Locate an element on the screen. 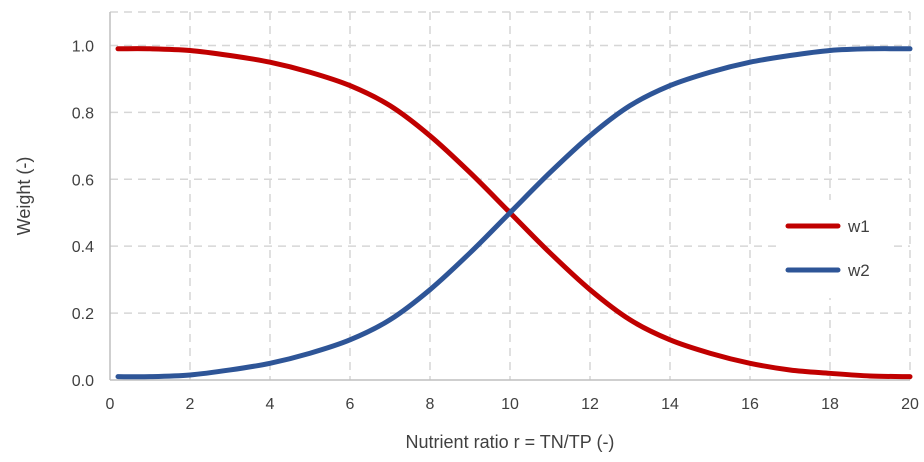 This screenshot has height=462, width=924. x-tick-label: 0 is located at coordinates (110, 404).